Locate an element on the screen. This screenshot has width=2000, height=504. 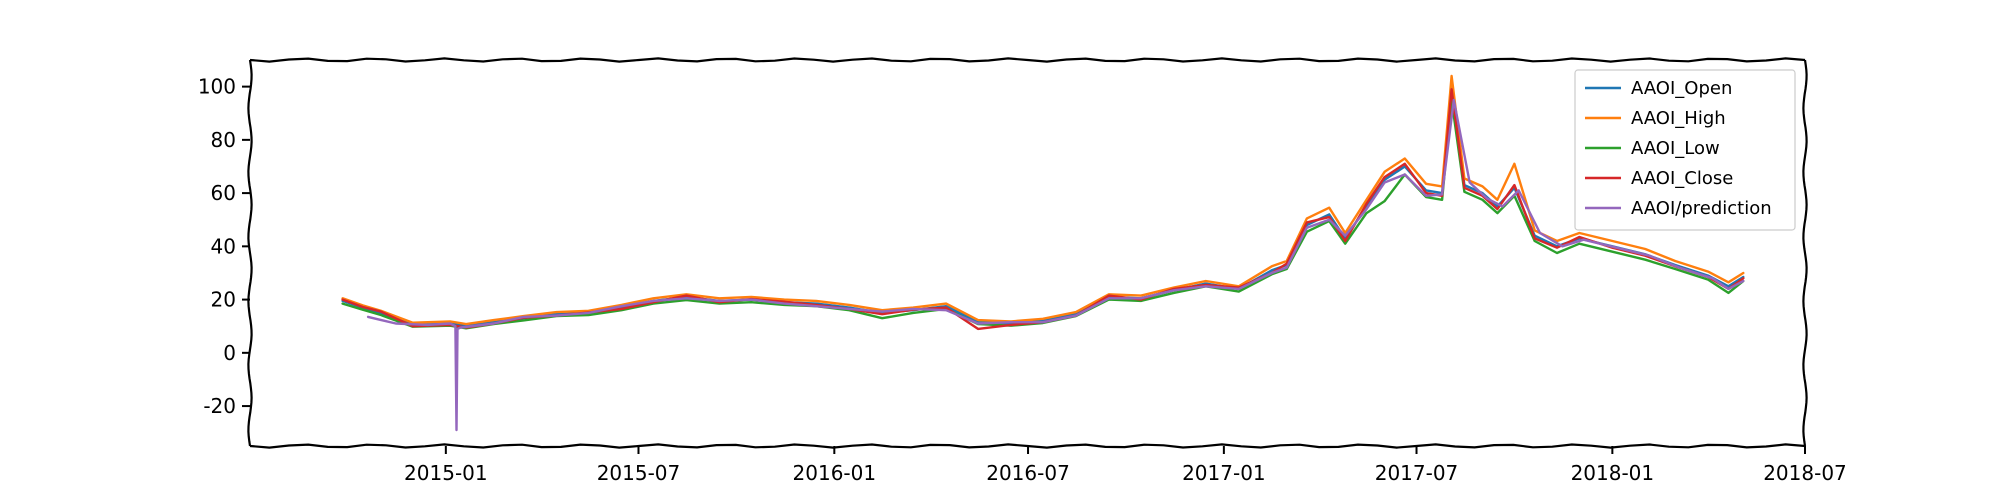
legend-label-aaoi-open: AAOI_Open is located at coordinates (1681, 88).